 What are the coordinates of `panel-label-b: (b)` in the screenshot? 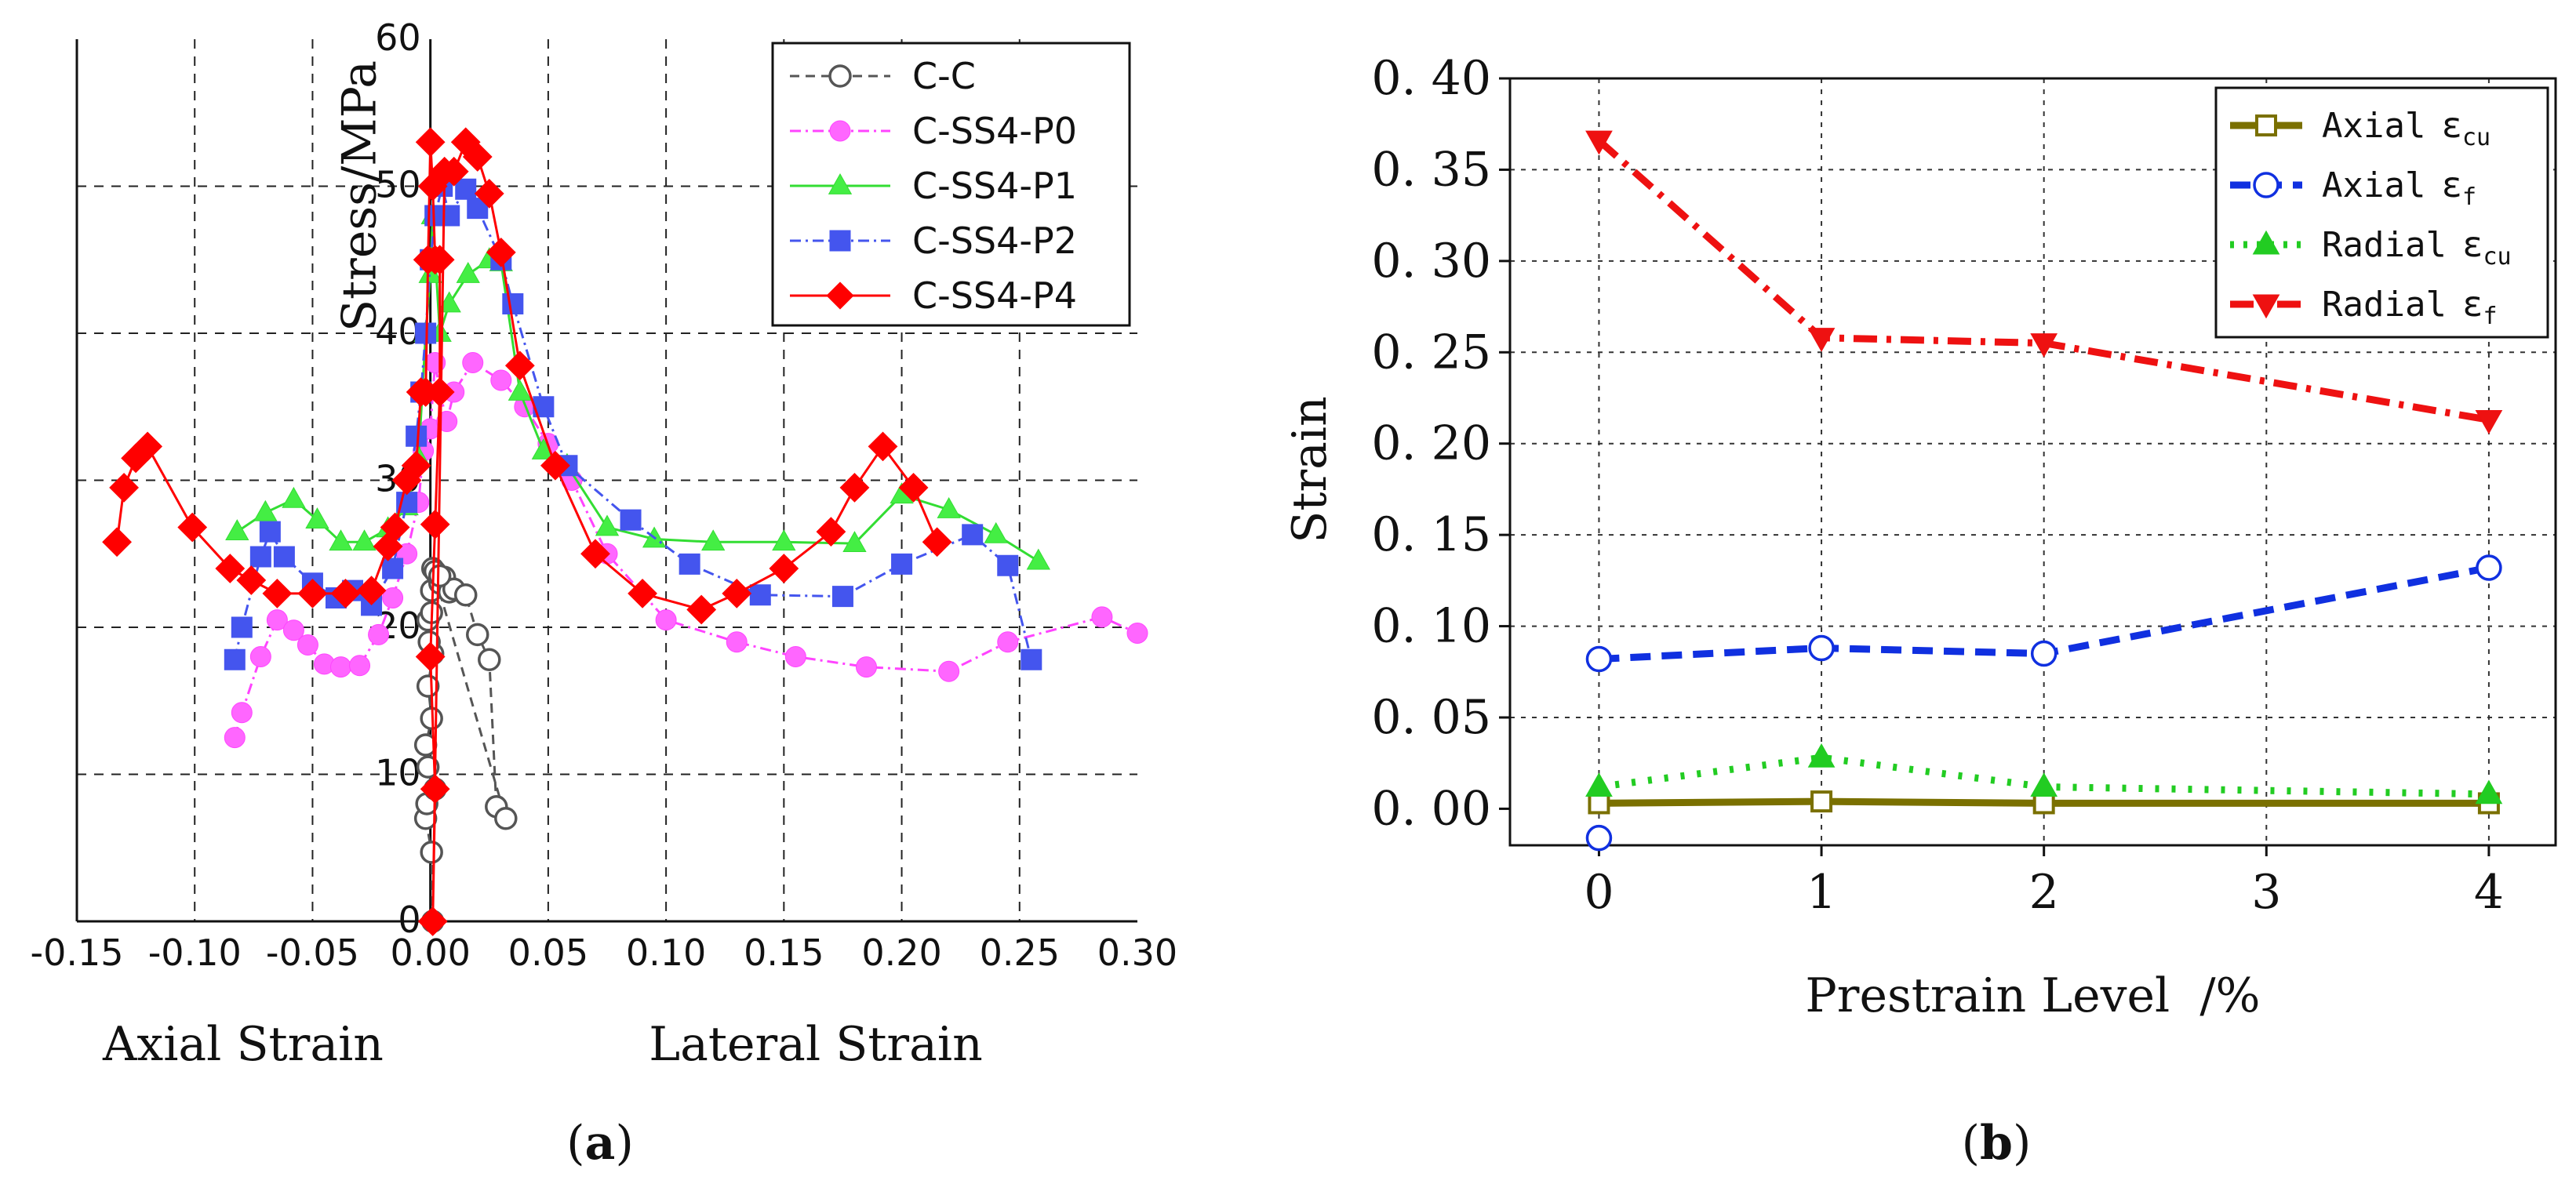 It's located at (1997, 1144).